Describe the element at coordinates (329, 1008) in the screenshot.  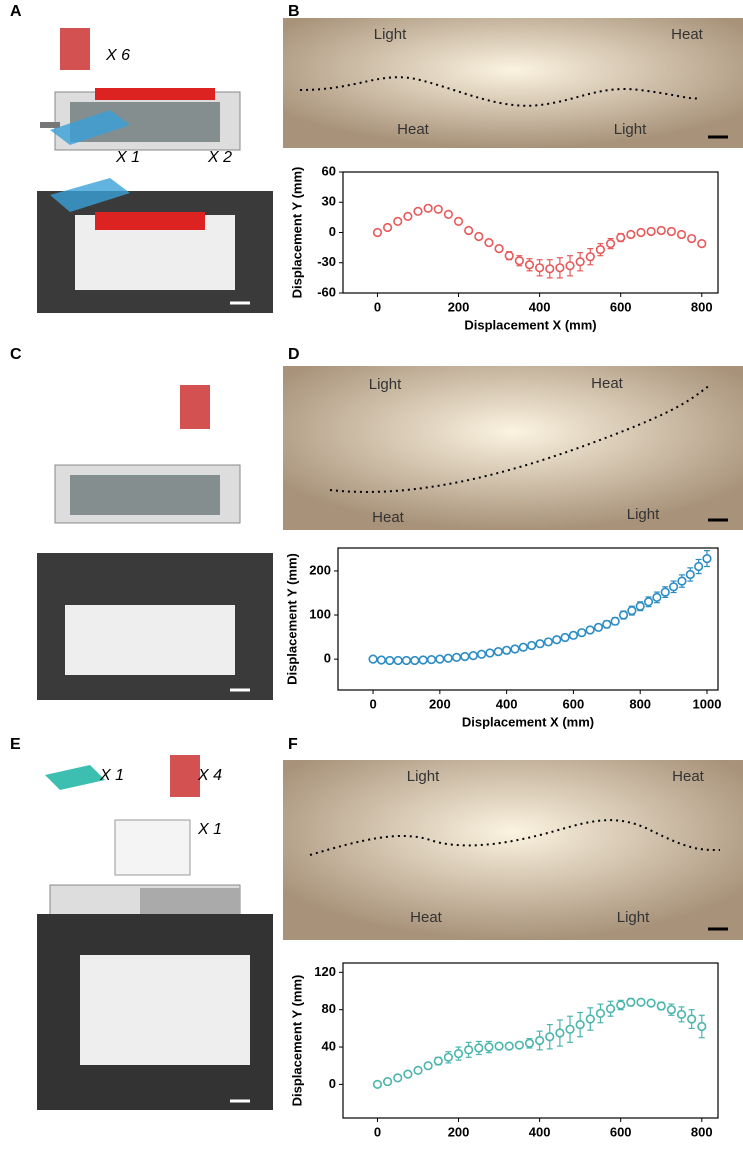
I see `y-tick-label: 80` at that location.